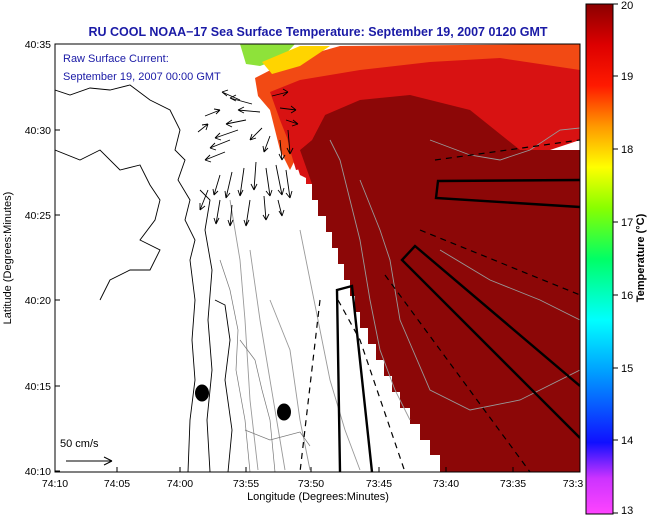 This screenshot has height=518, width=651. Describe the element at coordinates (641, 257) in the screenshot. I see `colorbar-label: Temperature (°C)` at that location.